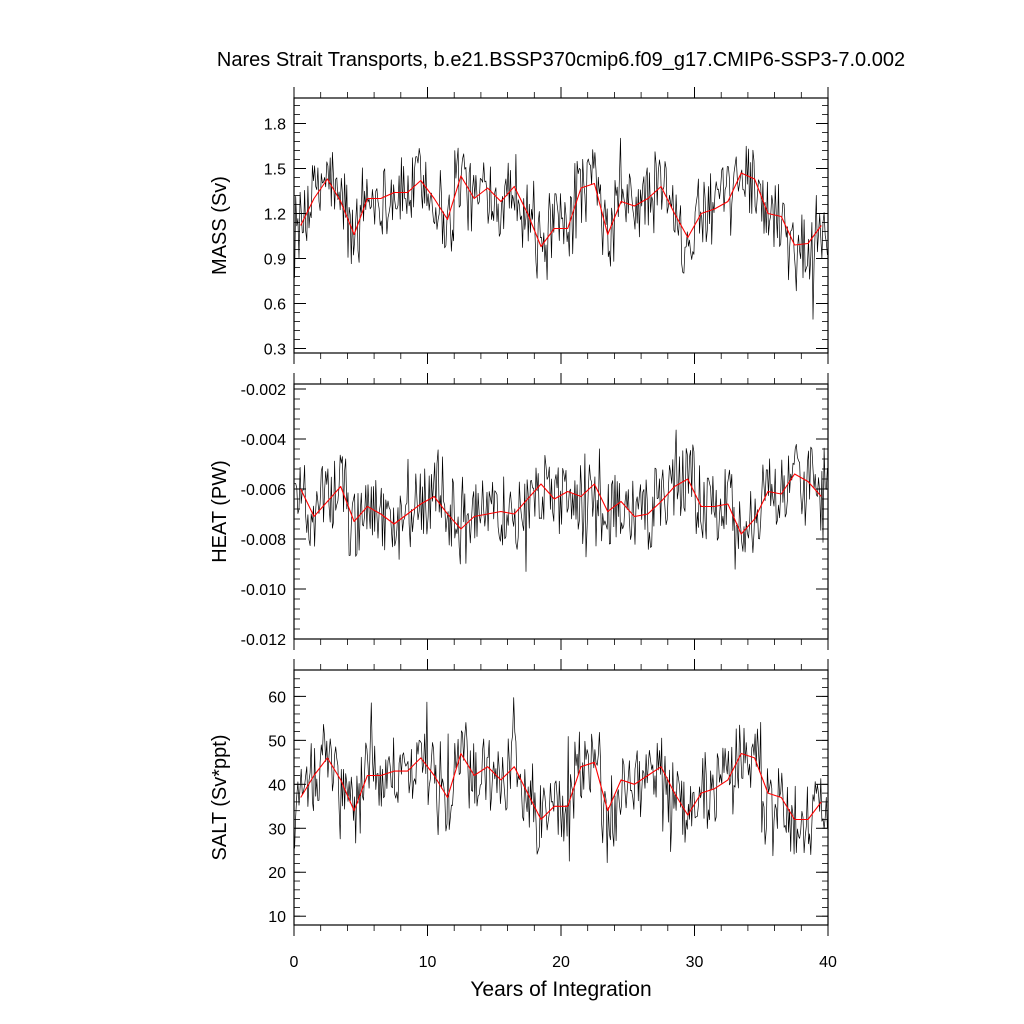  Describe the element at coordinates (263, 540) in the screenshot. I see `y-tick-label: -0.008` at that location.